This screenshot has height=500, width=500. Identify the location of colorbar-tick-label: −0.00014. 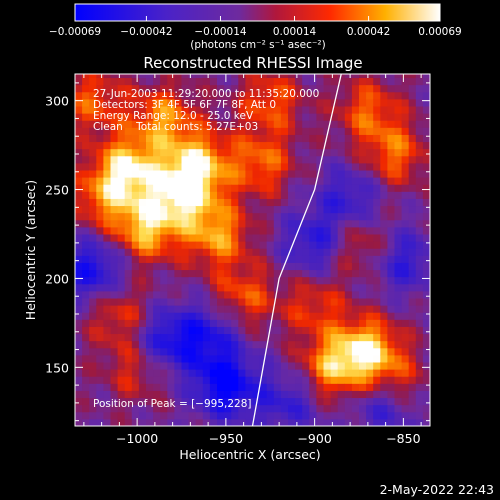
(220, 32).